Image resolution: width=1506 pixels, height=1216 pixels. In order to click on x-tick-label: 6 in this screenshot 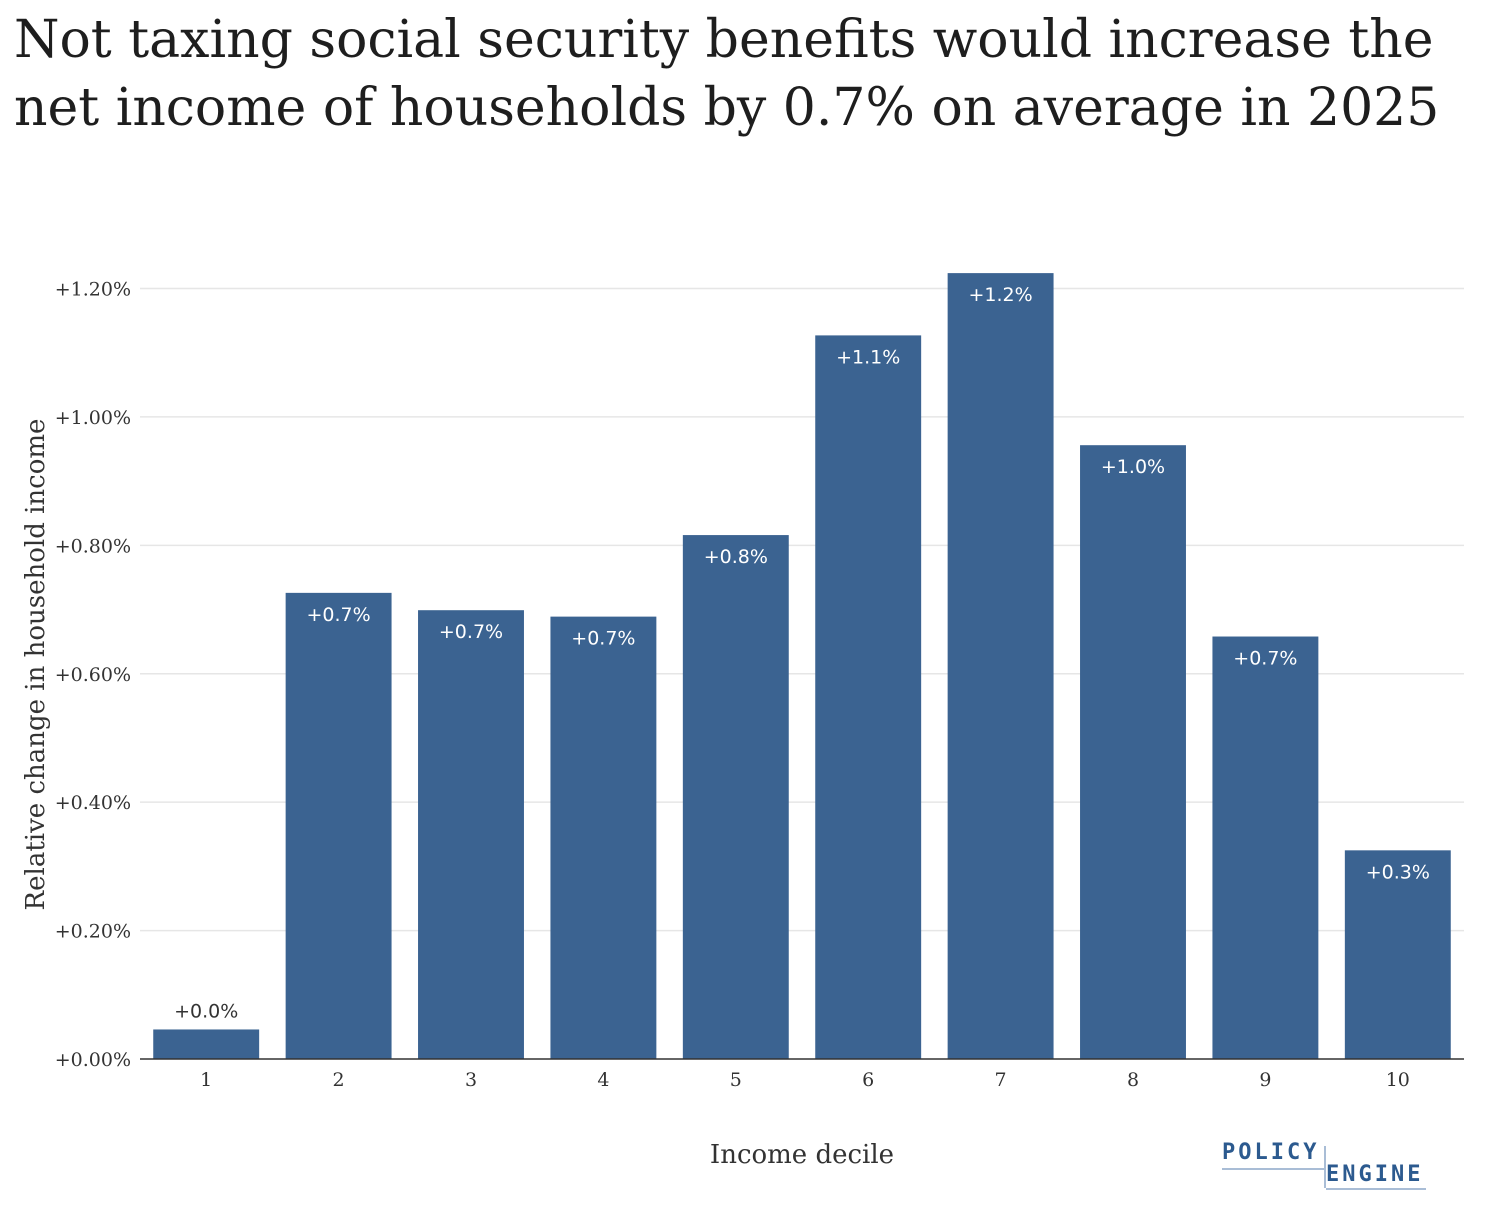, I will do `click(868, 1080)`.